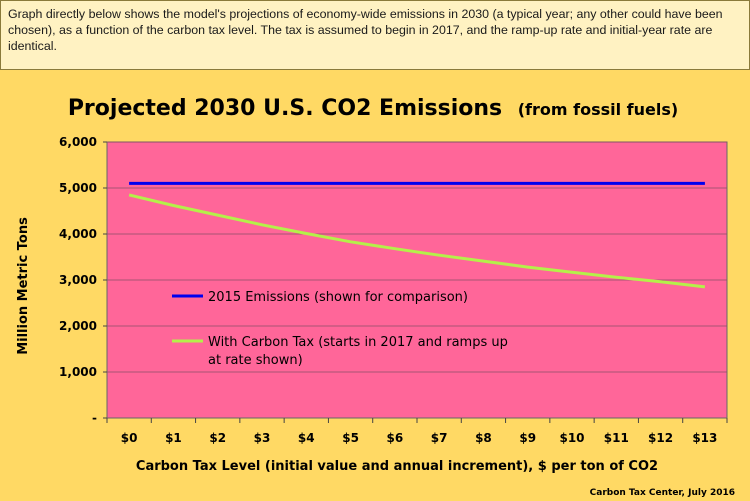 This screenshot has width=750, height=501. Describe the element at coordinates (338, 297) in the screenshot. I see `legend-label-2015: 2015 Emissions (shown for comparison)` at that location.